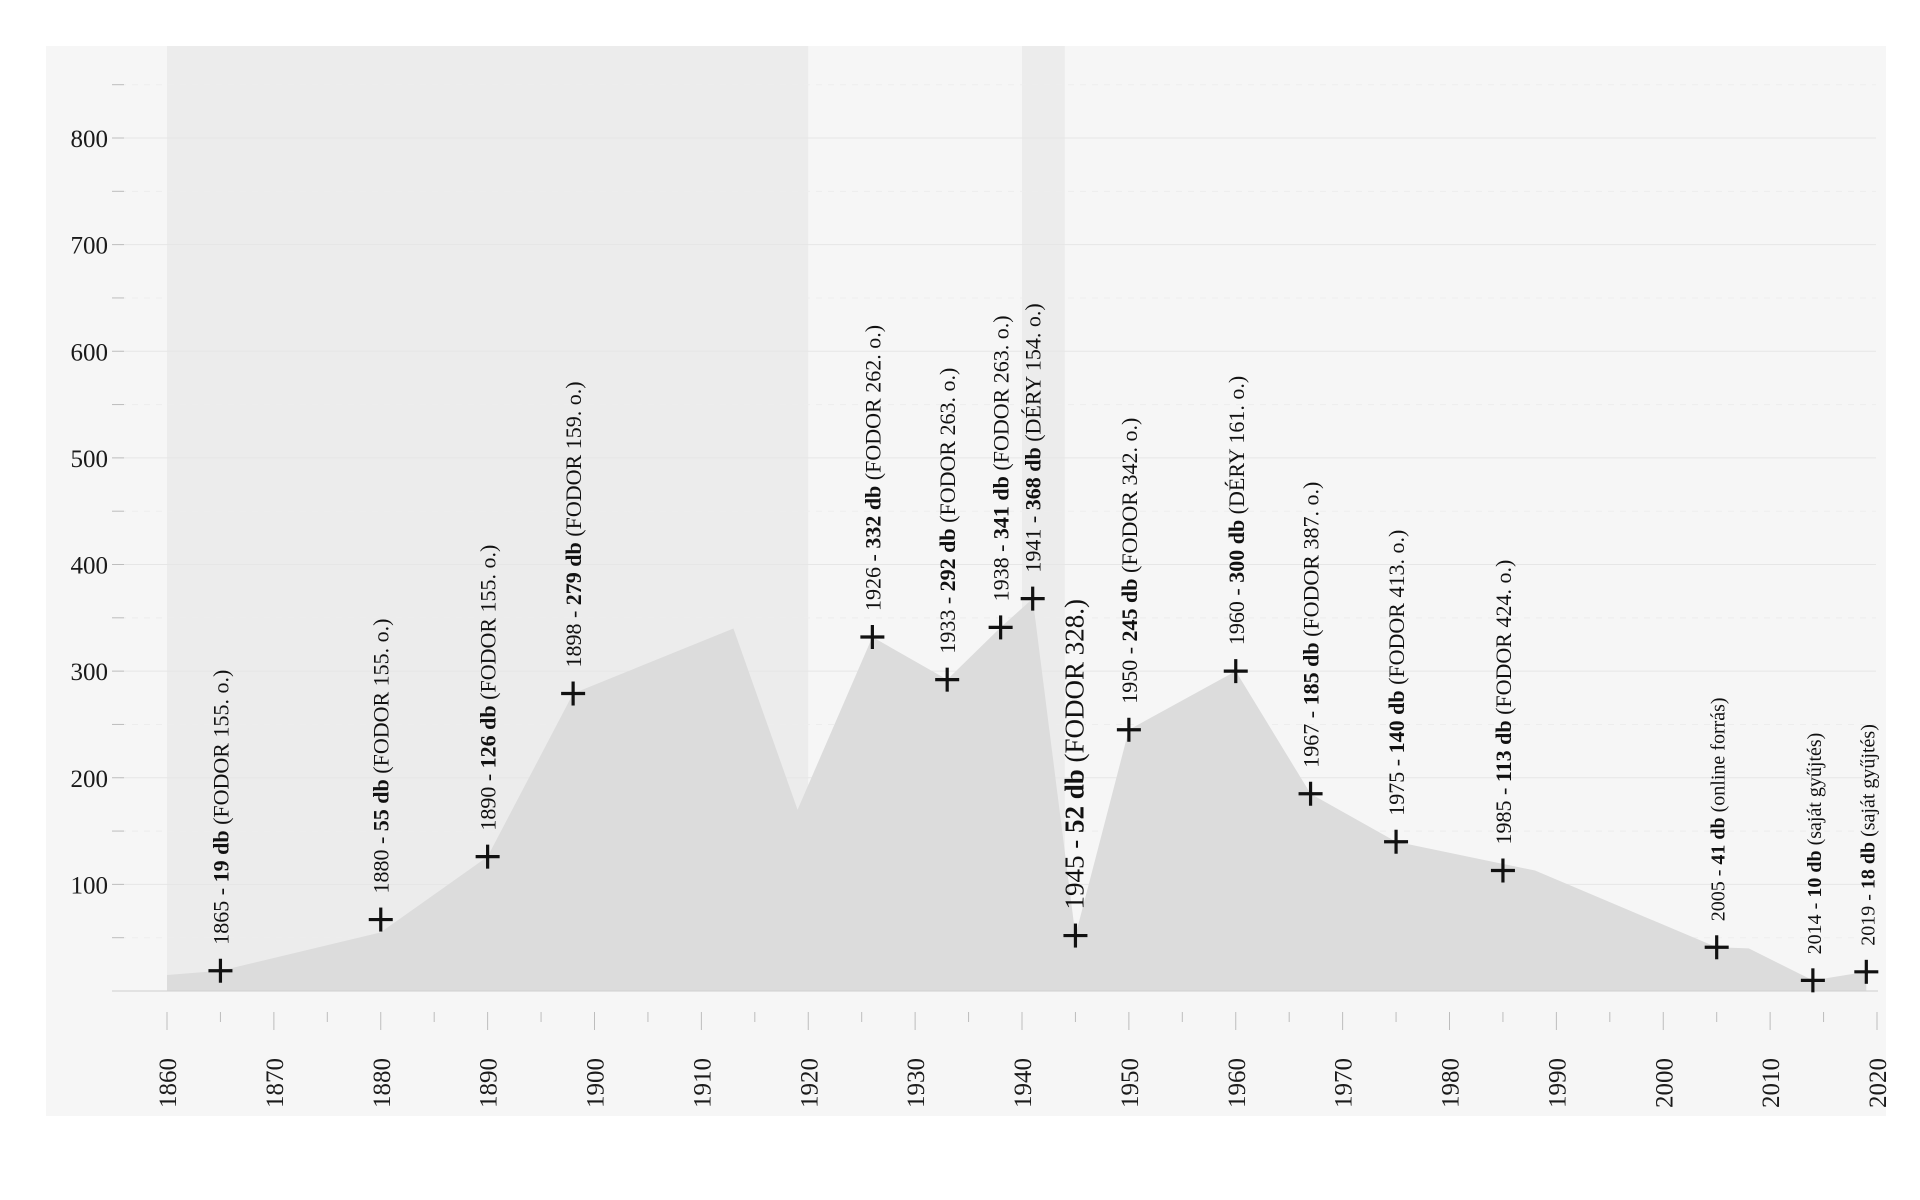  I want to click on data-label-year: 1890 -, so click(488, 799).